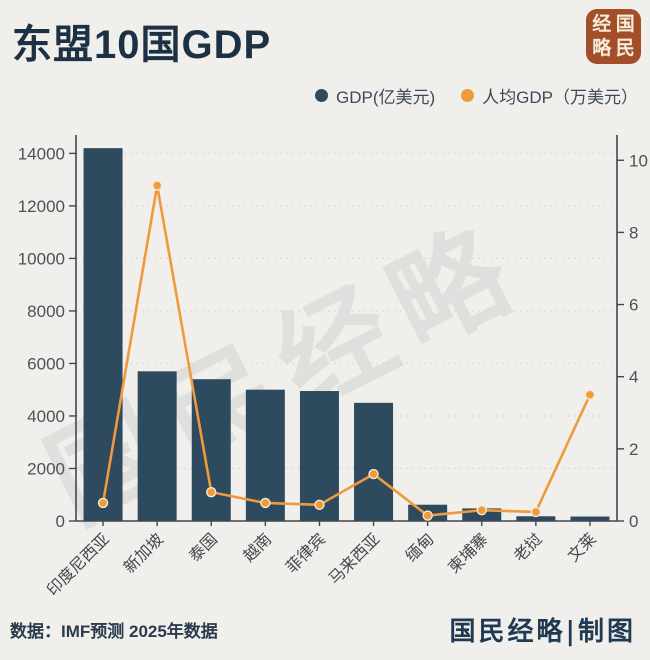  I want to click on left-tick-label: 14000, so click(41, 153).